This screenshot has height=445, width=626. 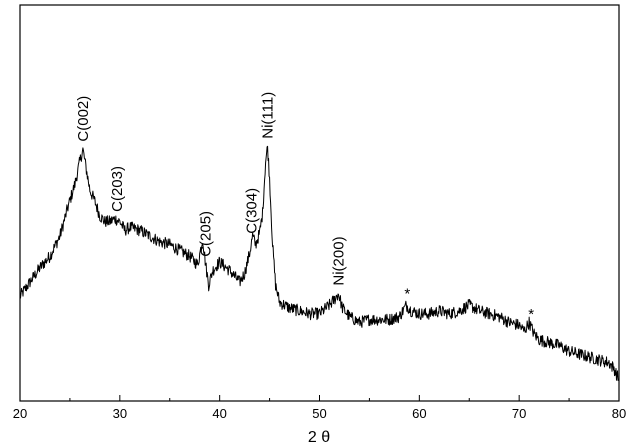 I want to click on x-axis-ticks: 20 30 40 50 60 70 80, so click(x=319, y=408).